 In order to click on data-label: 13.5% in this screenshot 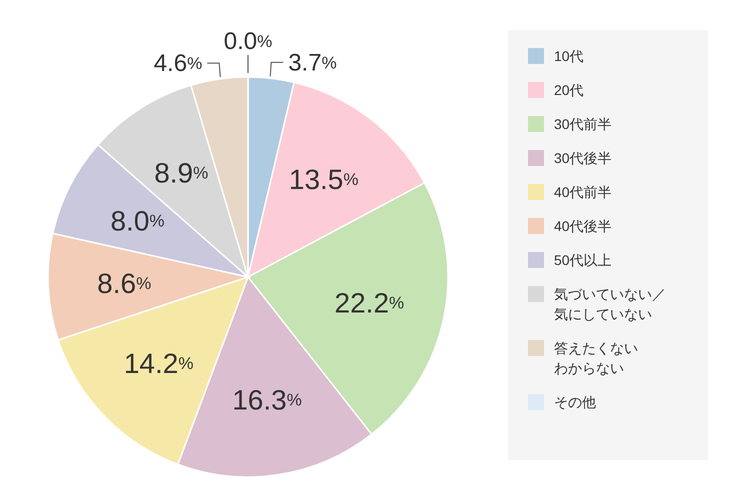, I will do `click(323, 178)`.